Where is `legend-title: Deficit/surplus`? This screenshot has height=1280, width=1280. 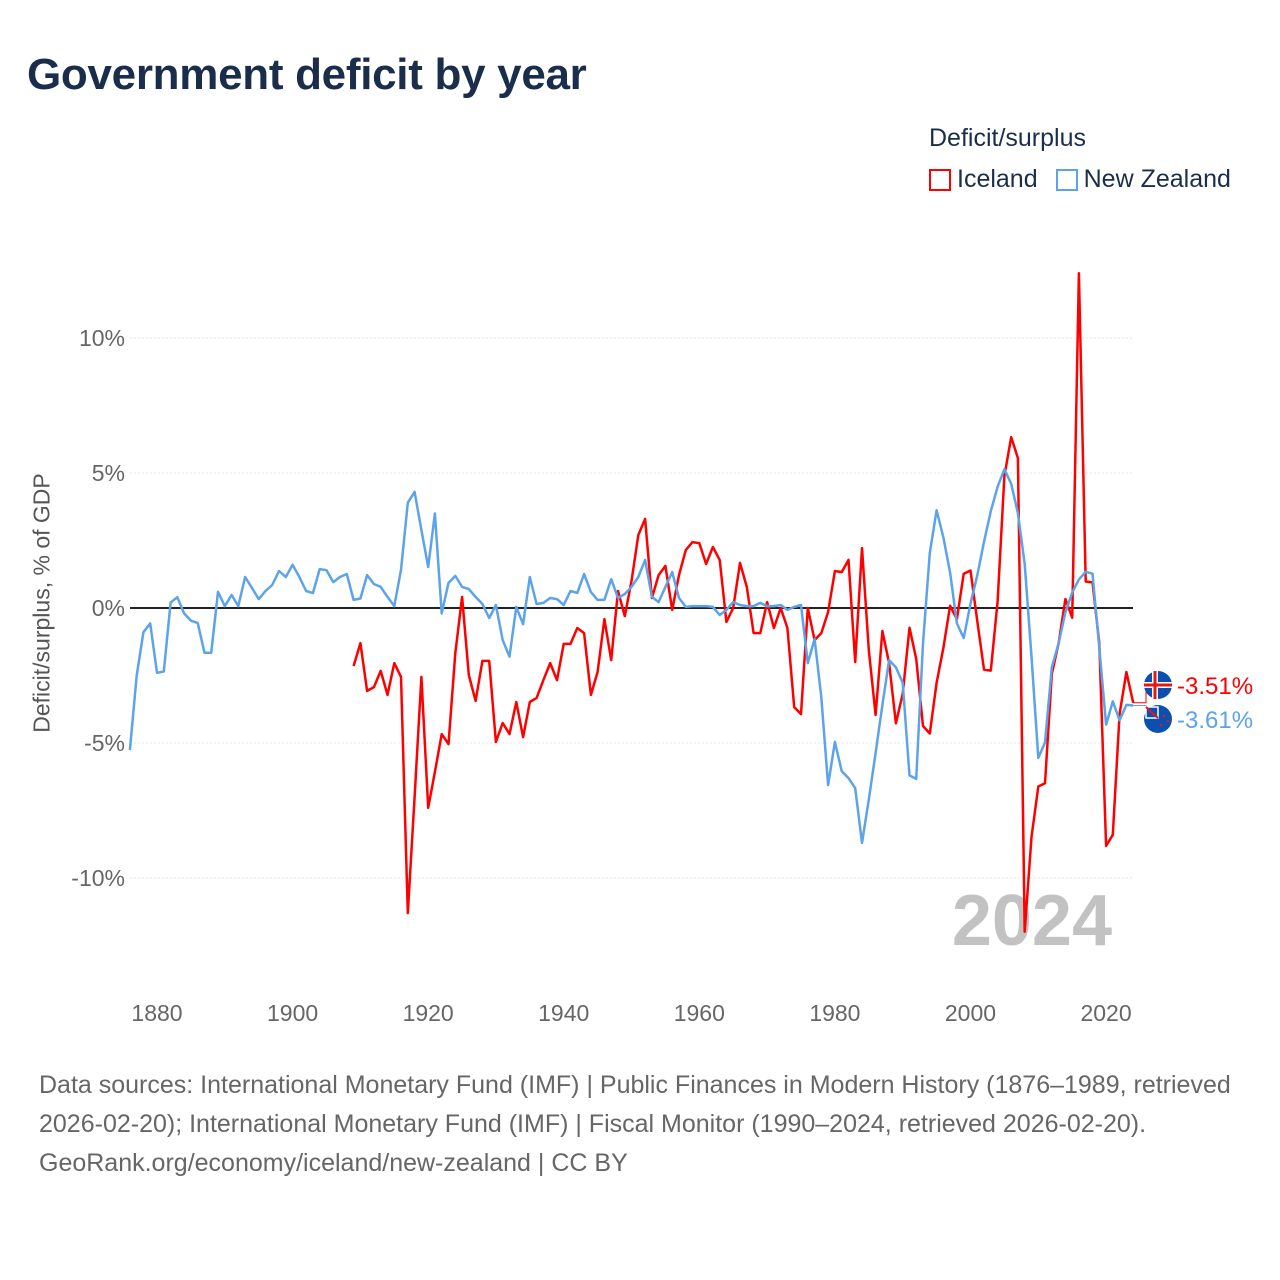
legend-title: Deficit/surplus is located at coordinates (1007, 138).